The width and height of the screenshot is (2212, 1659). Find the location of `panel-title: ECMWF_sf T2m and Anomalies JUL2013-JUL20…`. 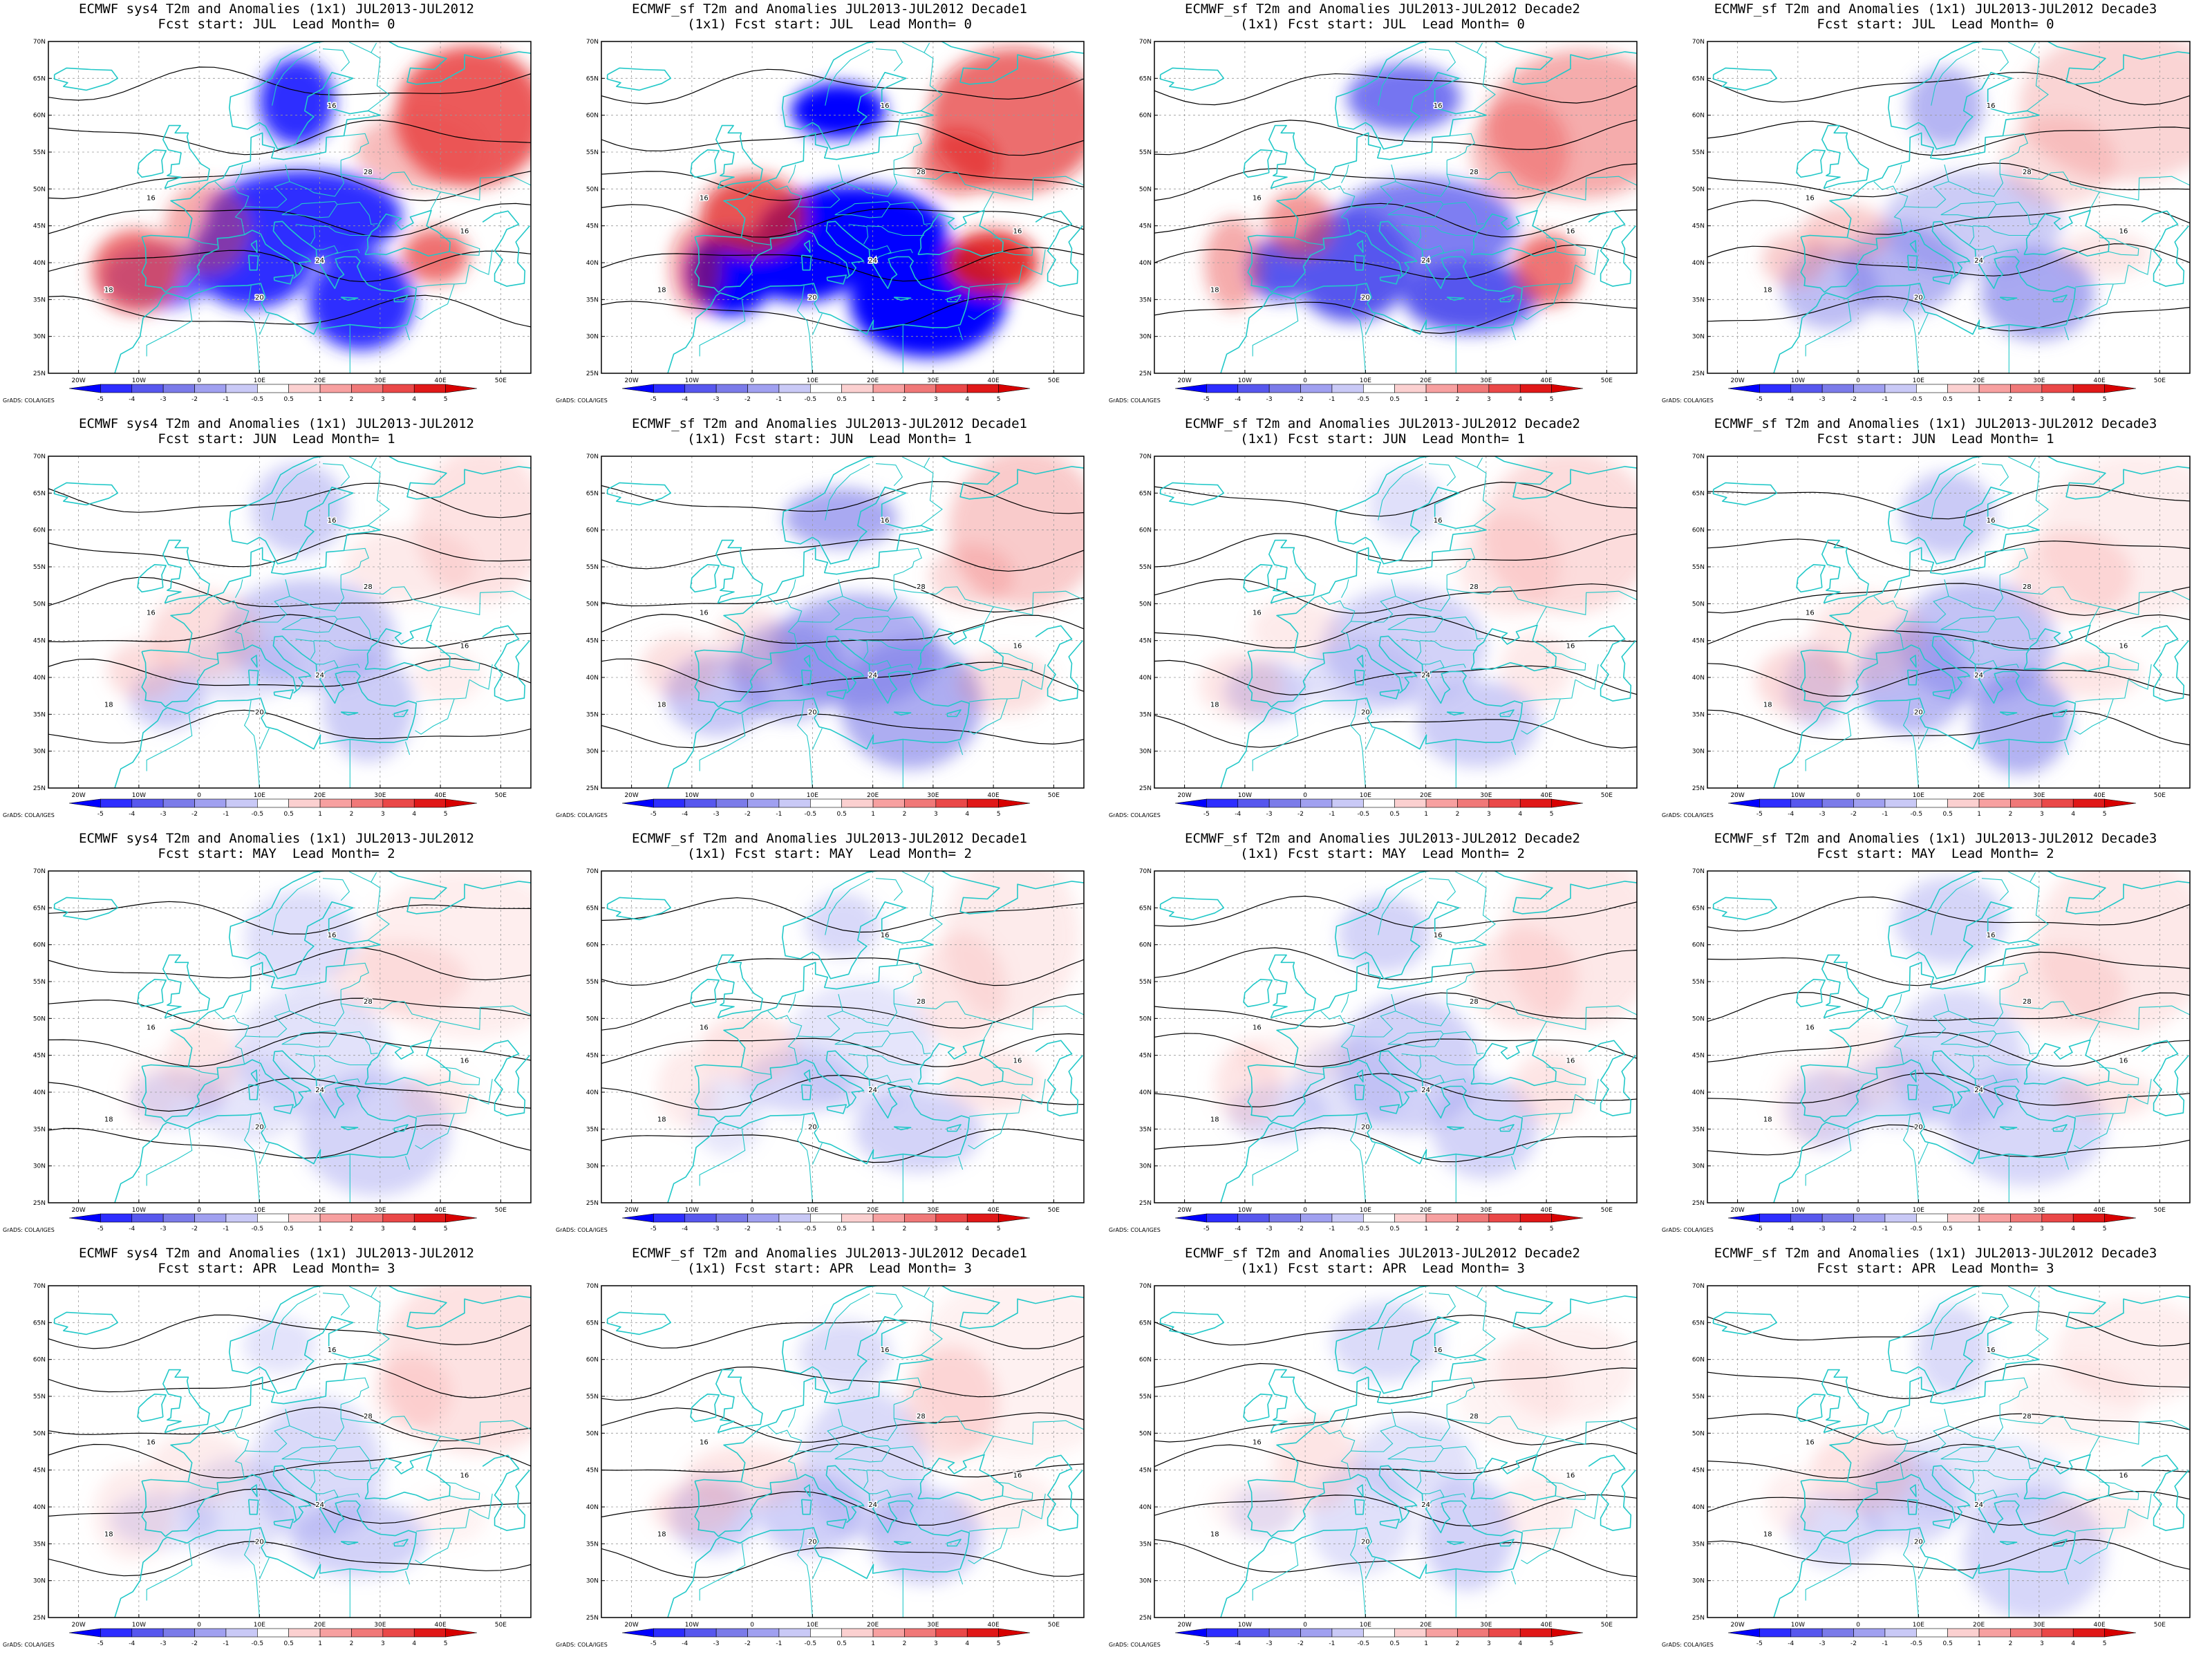

panel-title: ECMWF_sf T2m and Anomalies JUL2013-JUL20… is located at coordinates (1382, 16).